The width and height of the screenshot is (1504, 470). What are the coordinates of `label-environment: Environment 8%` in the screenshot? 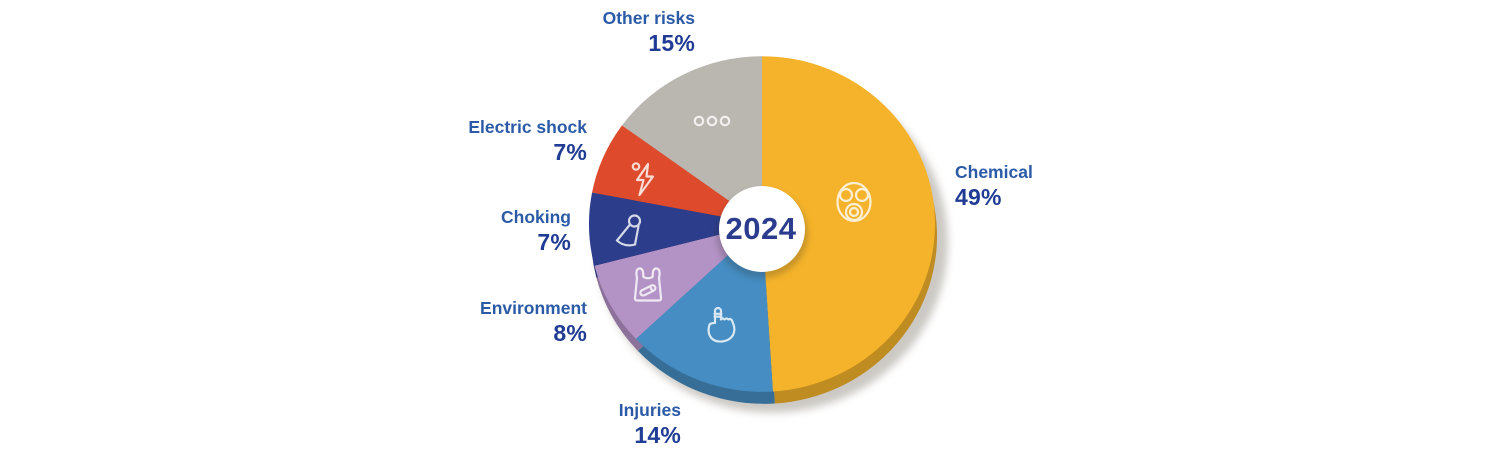 It's located at (503, 322).